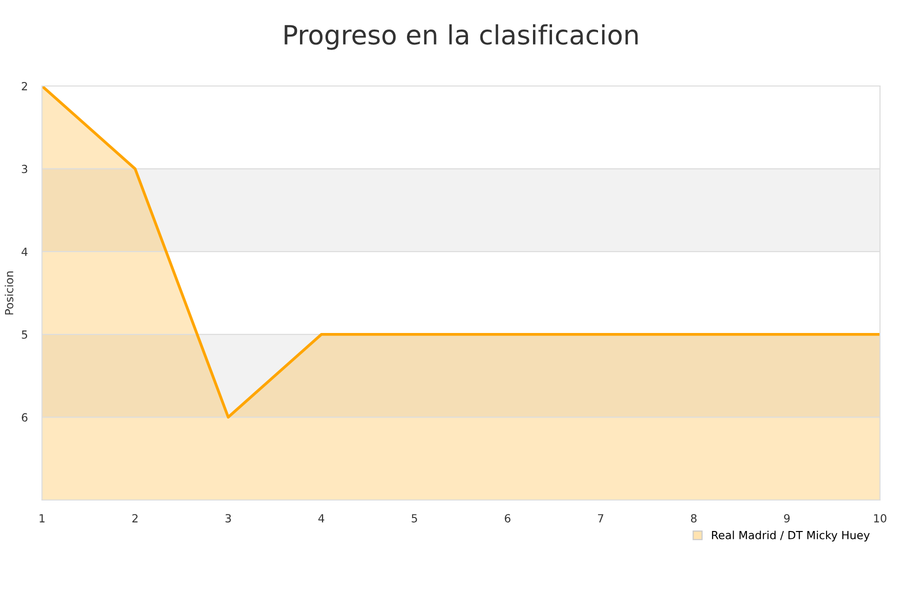 The image size is (900, 600). Describe the element at coordinates (228, 518) in the screenshot. I see `x-tick-label: 3` at that location.